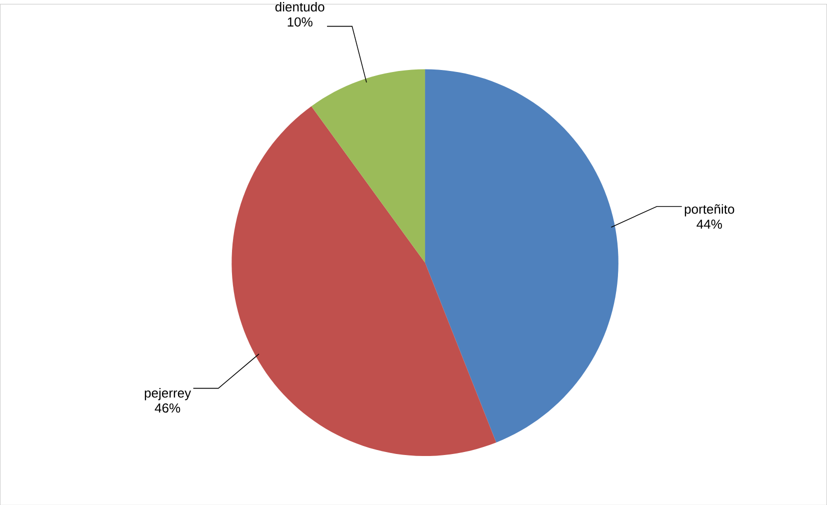 Image resolution: width=827 pixels, height=505 pixels. What do you see at coordinates (299, 7) in the screenshot?
I see `slice-label: dientudo` at bounding box center [299, 7].